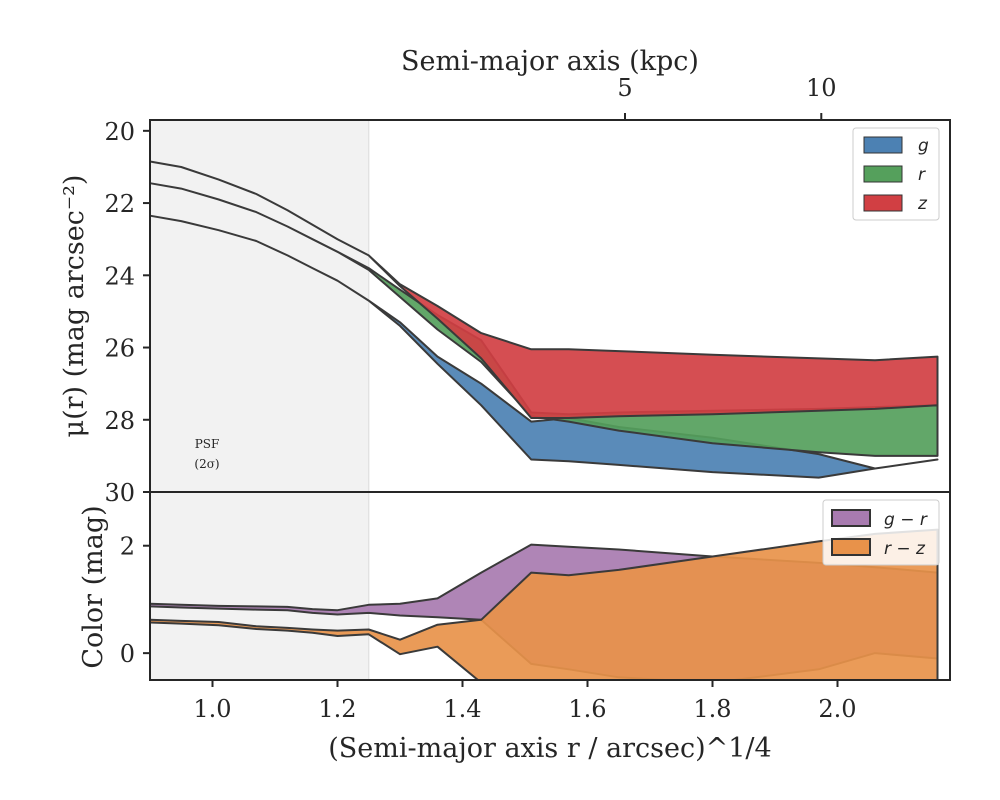 Image resolution: width=1000 pixels, height=800 pixels. Describe the element at coordinates (74, 306) in the screenshot. I see `top-y-axis-title: μ(r) (mag arcsec⁻²)` at that location.